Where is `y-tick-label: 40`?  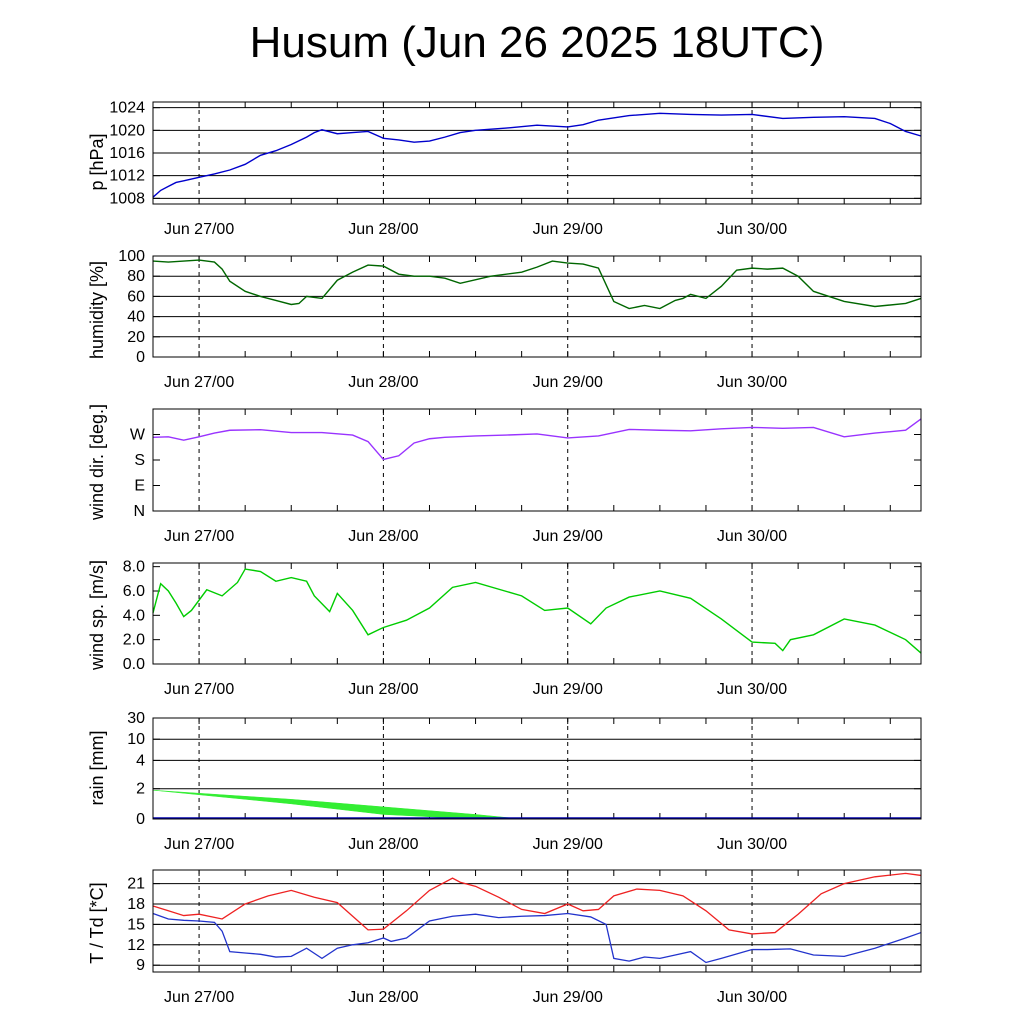 y-tick-label: 40 is located at coordinates (136, 317).